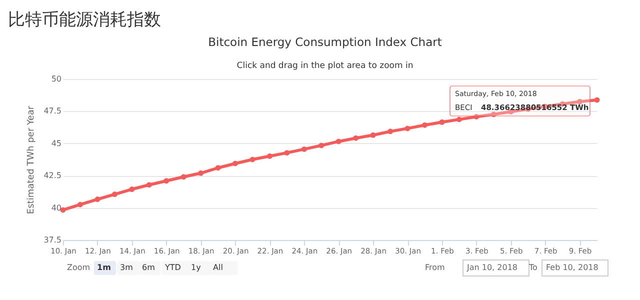 The height and width of the screenshot is (300, 640). What do you see at coordinates (325, 42) in the screenshot?
I see `chart-subtitle: Bitcoin Energy Consumption Index Chart` at bounding box center [325, 42].